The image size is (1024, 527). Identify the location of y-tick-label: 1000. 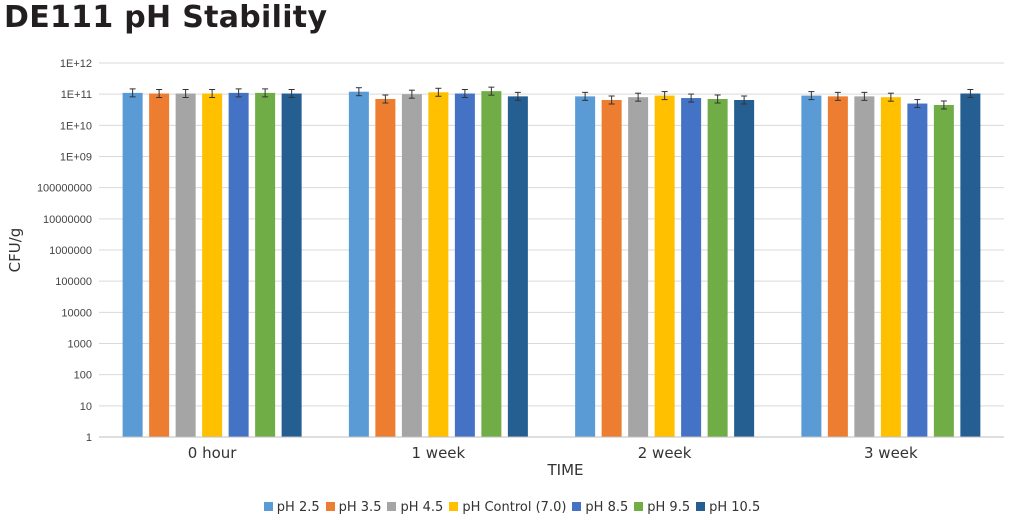
(80, 345).